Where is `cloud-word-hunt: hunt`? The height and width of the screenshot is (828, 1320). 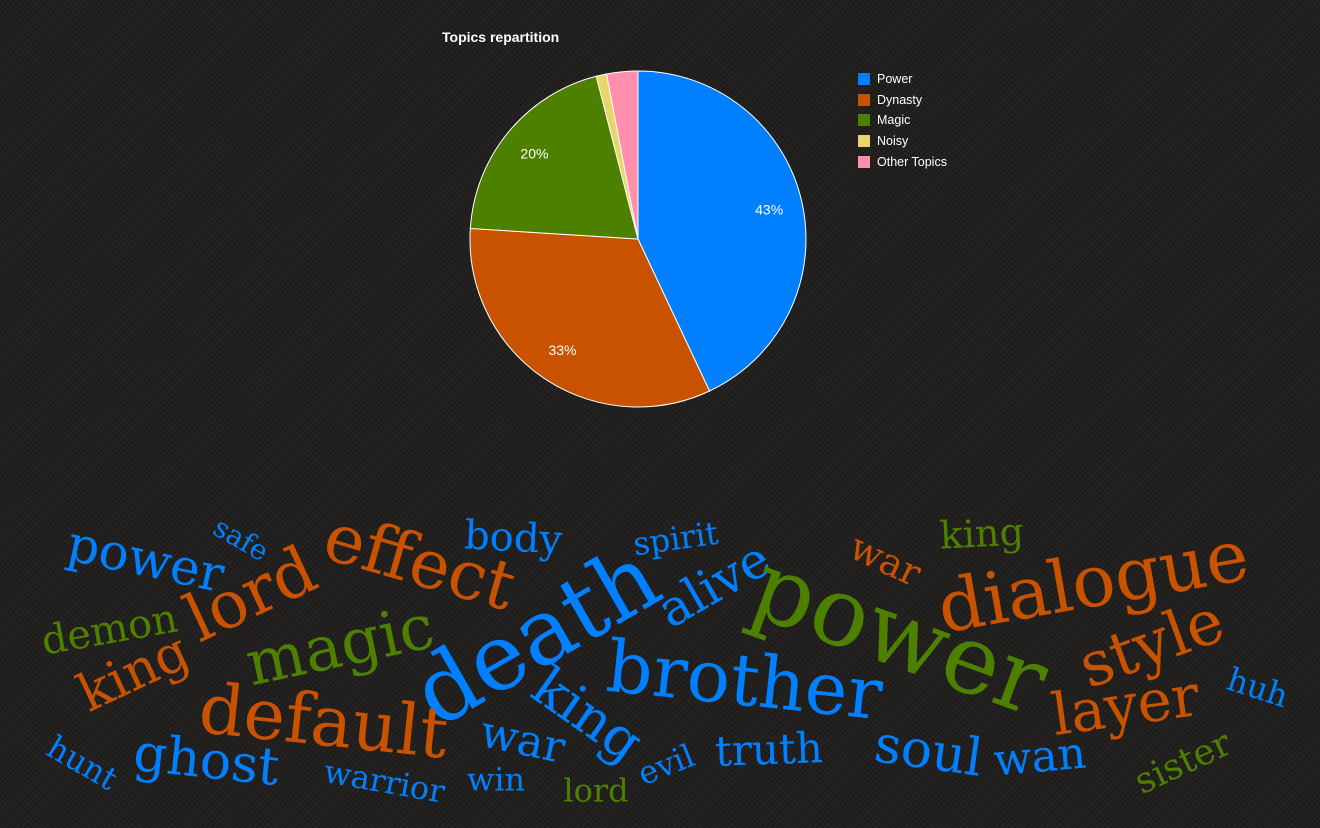
cloud-word-hunt: hunt is located at coordinates (82, 763).